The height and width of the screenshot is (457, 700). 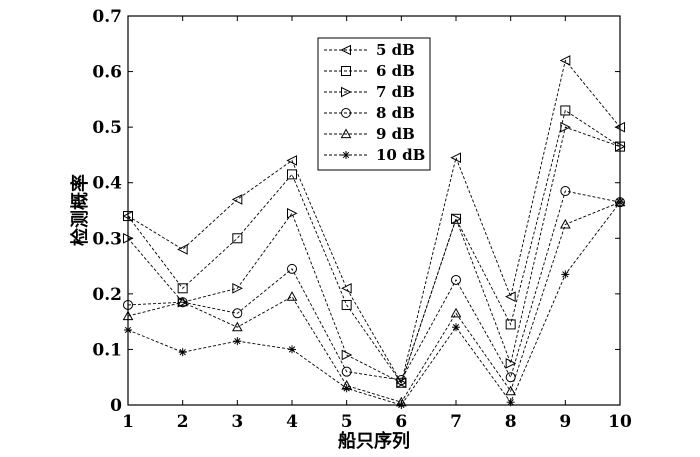 What do you see at coordinates (107, 184) in the screenshot?
I see `y-tick-label: 0.4` at bounding box center [107, 184].